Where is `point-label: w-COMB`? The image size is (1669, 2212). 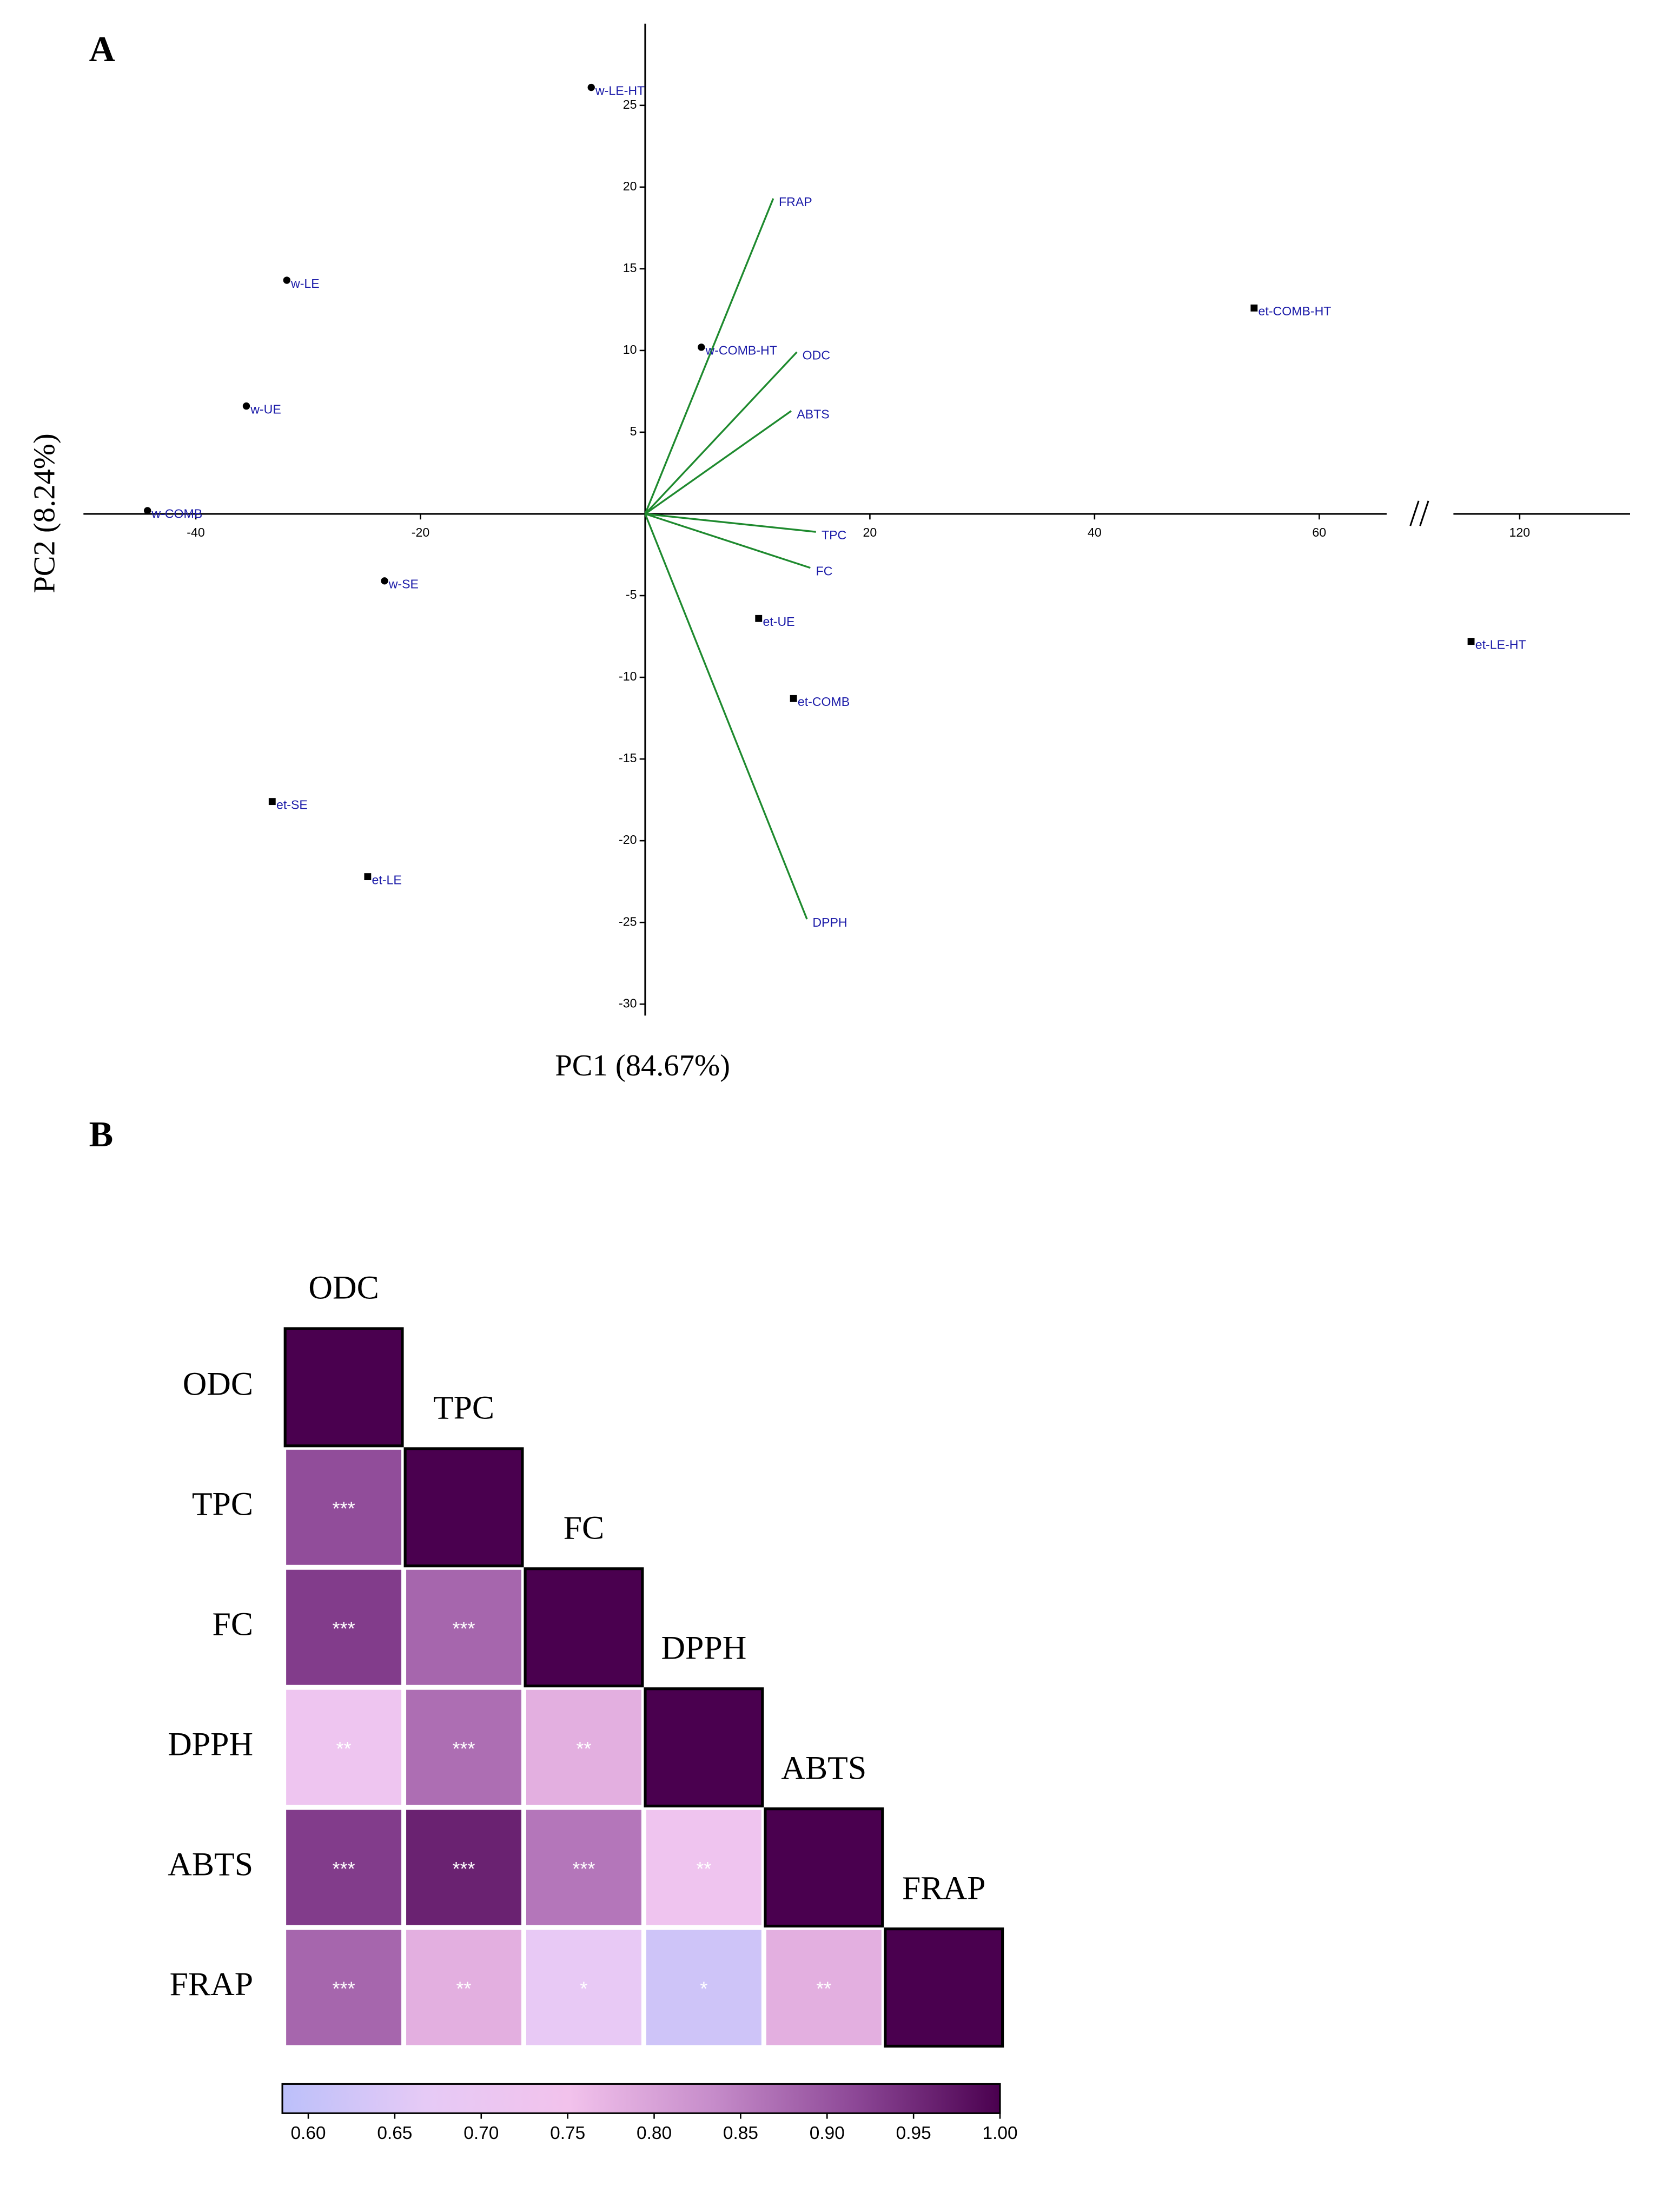
point-label: w-COMB is located at coordinates (176, 514).